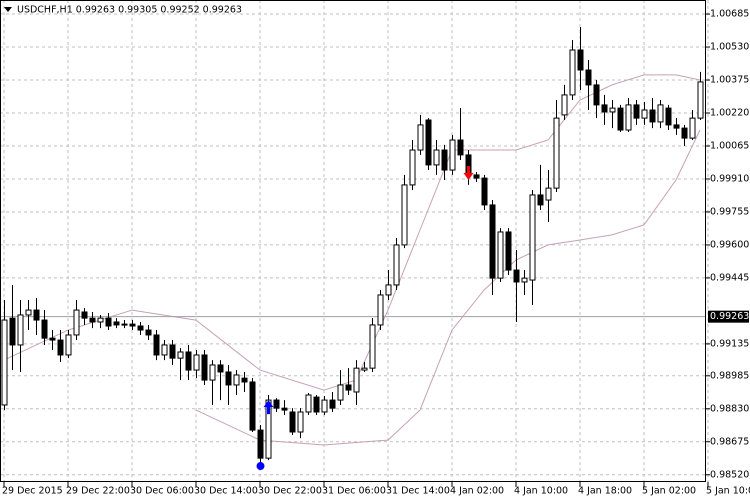 This screenshot has width=750, height=500. What do you see at coordinates (477, 491) in the screenshot?
I see `x-tick-label: 4 Jan 02:00` at bounding box center [477, 491].